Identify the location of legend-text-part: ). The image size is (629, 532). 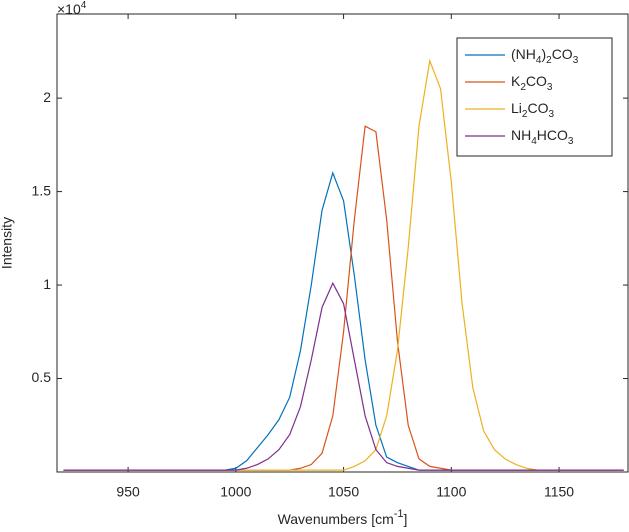
(543, 54).